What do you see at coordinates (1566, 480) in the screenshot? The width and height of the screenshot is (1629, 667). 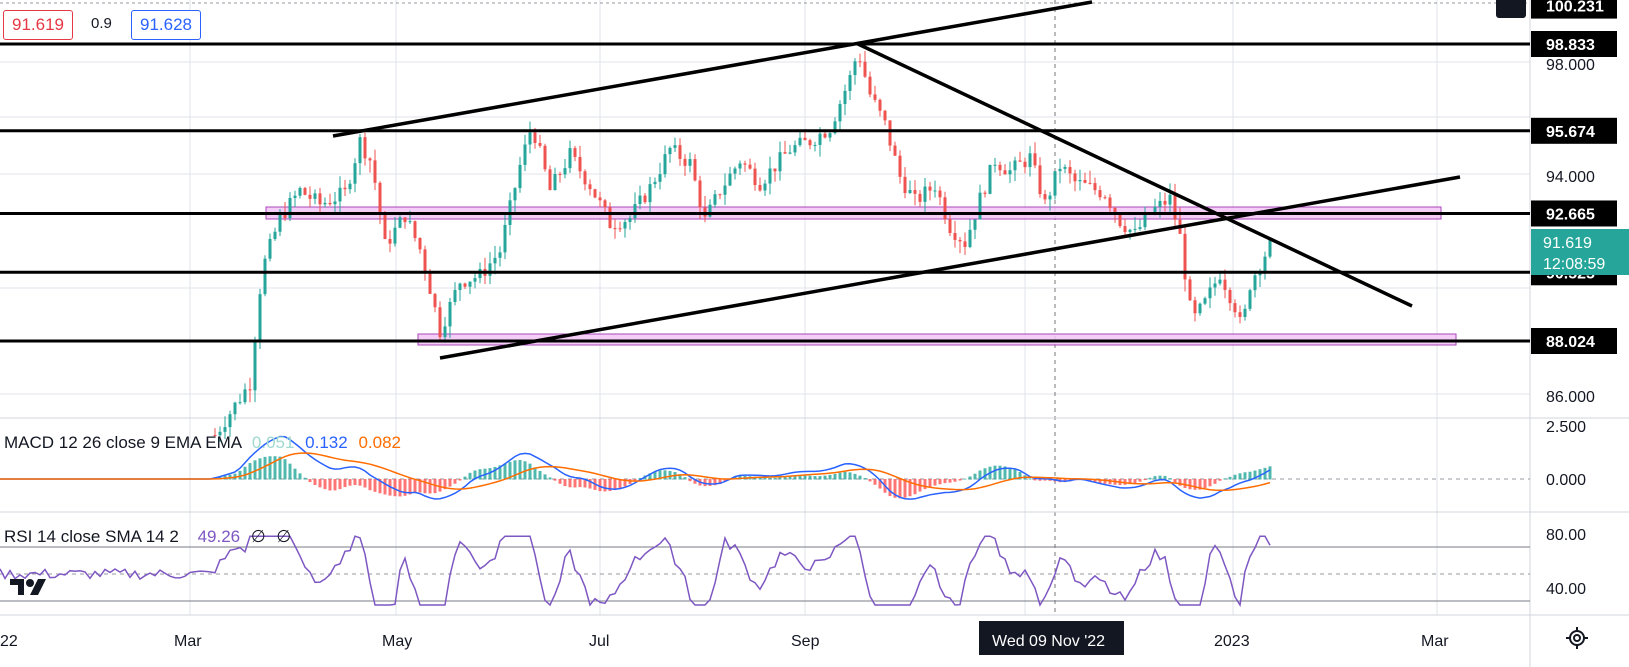 I see `macd-tick: 0.000` at bounding box center [1566, 480].